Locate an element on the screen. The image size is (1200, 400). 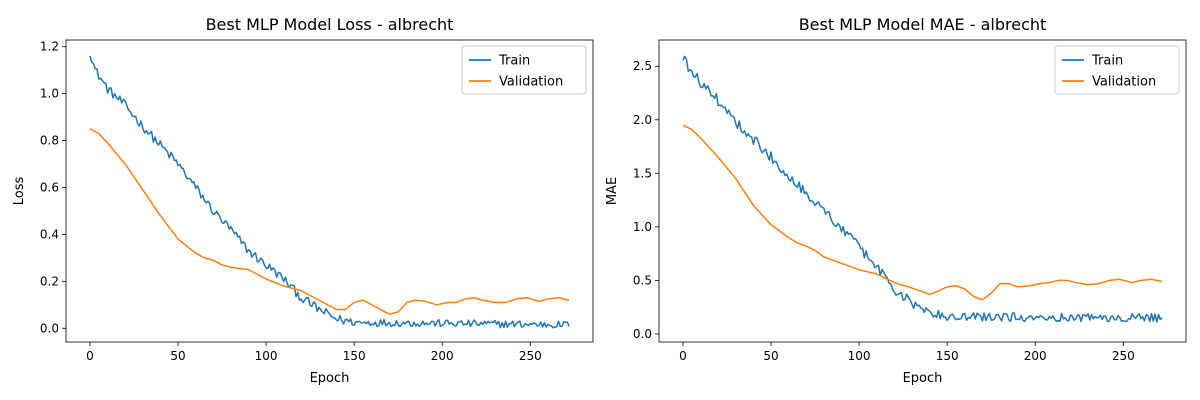
y-axis-label: Loss is located at coordinates (19, 191).